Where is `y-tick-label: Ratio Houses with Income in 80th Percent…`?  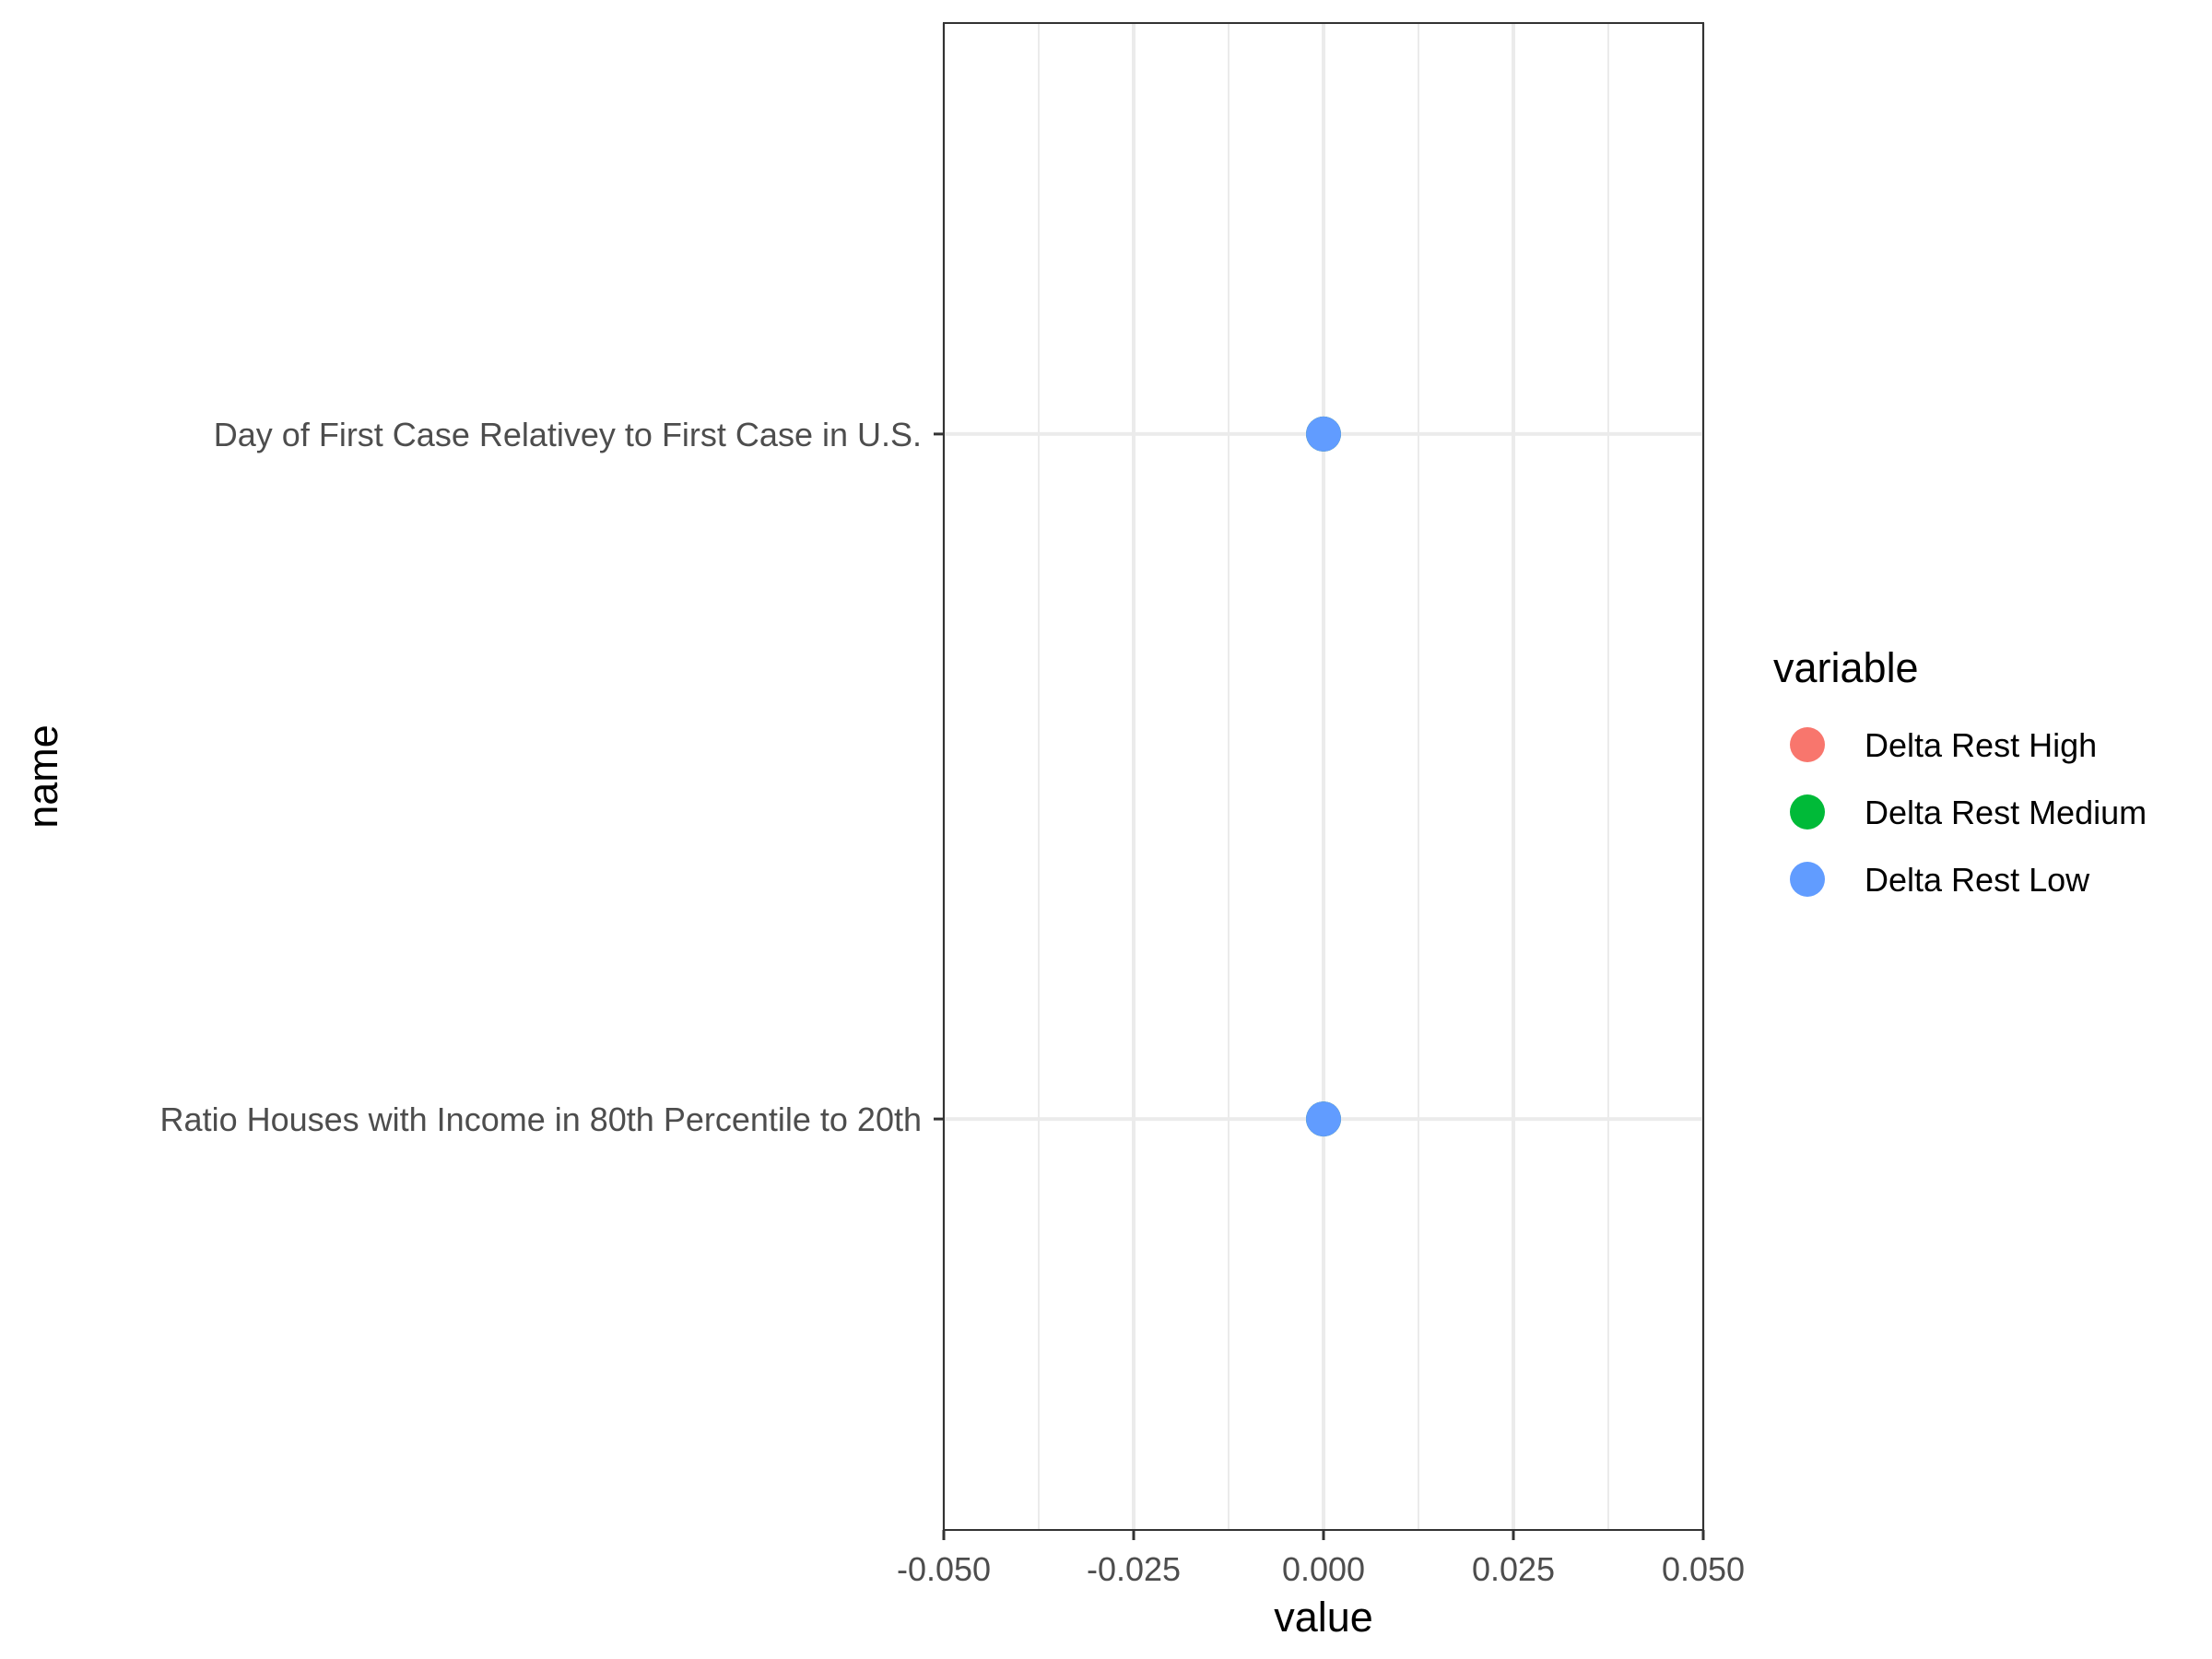
y-tick-label: Ratio Houses with Income in 80th Percent… is located at coordinates (541, 1119).